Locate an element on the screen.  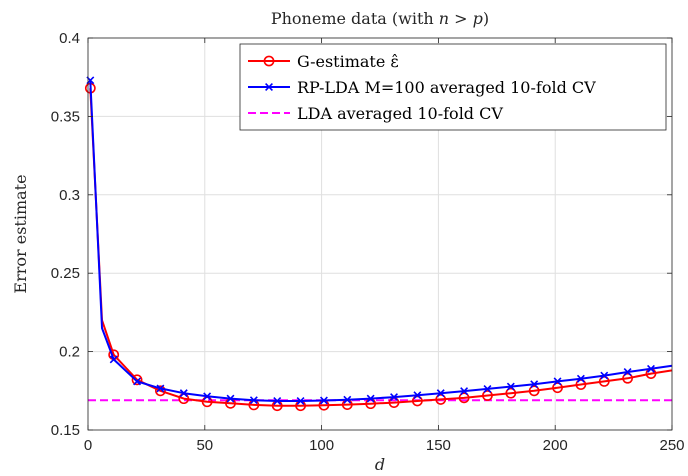
x-tick-label: 0 is located at coordinates (88, 445).